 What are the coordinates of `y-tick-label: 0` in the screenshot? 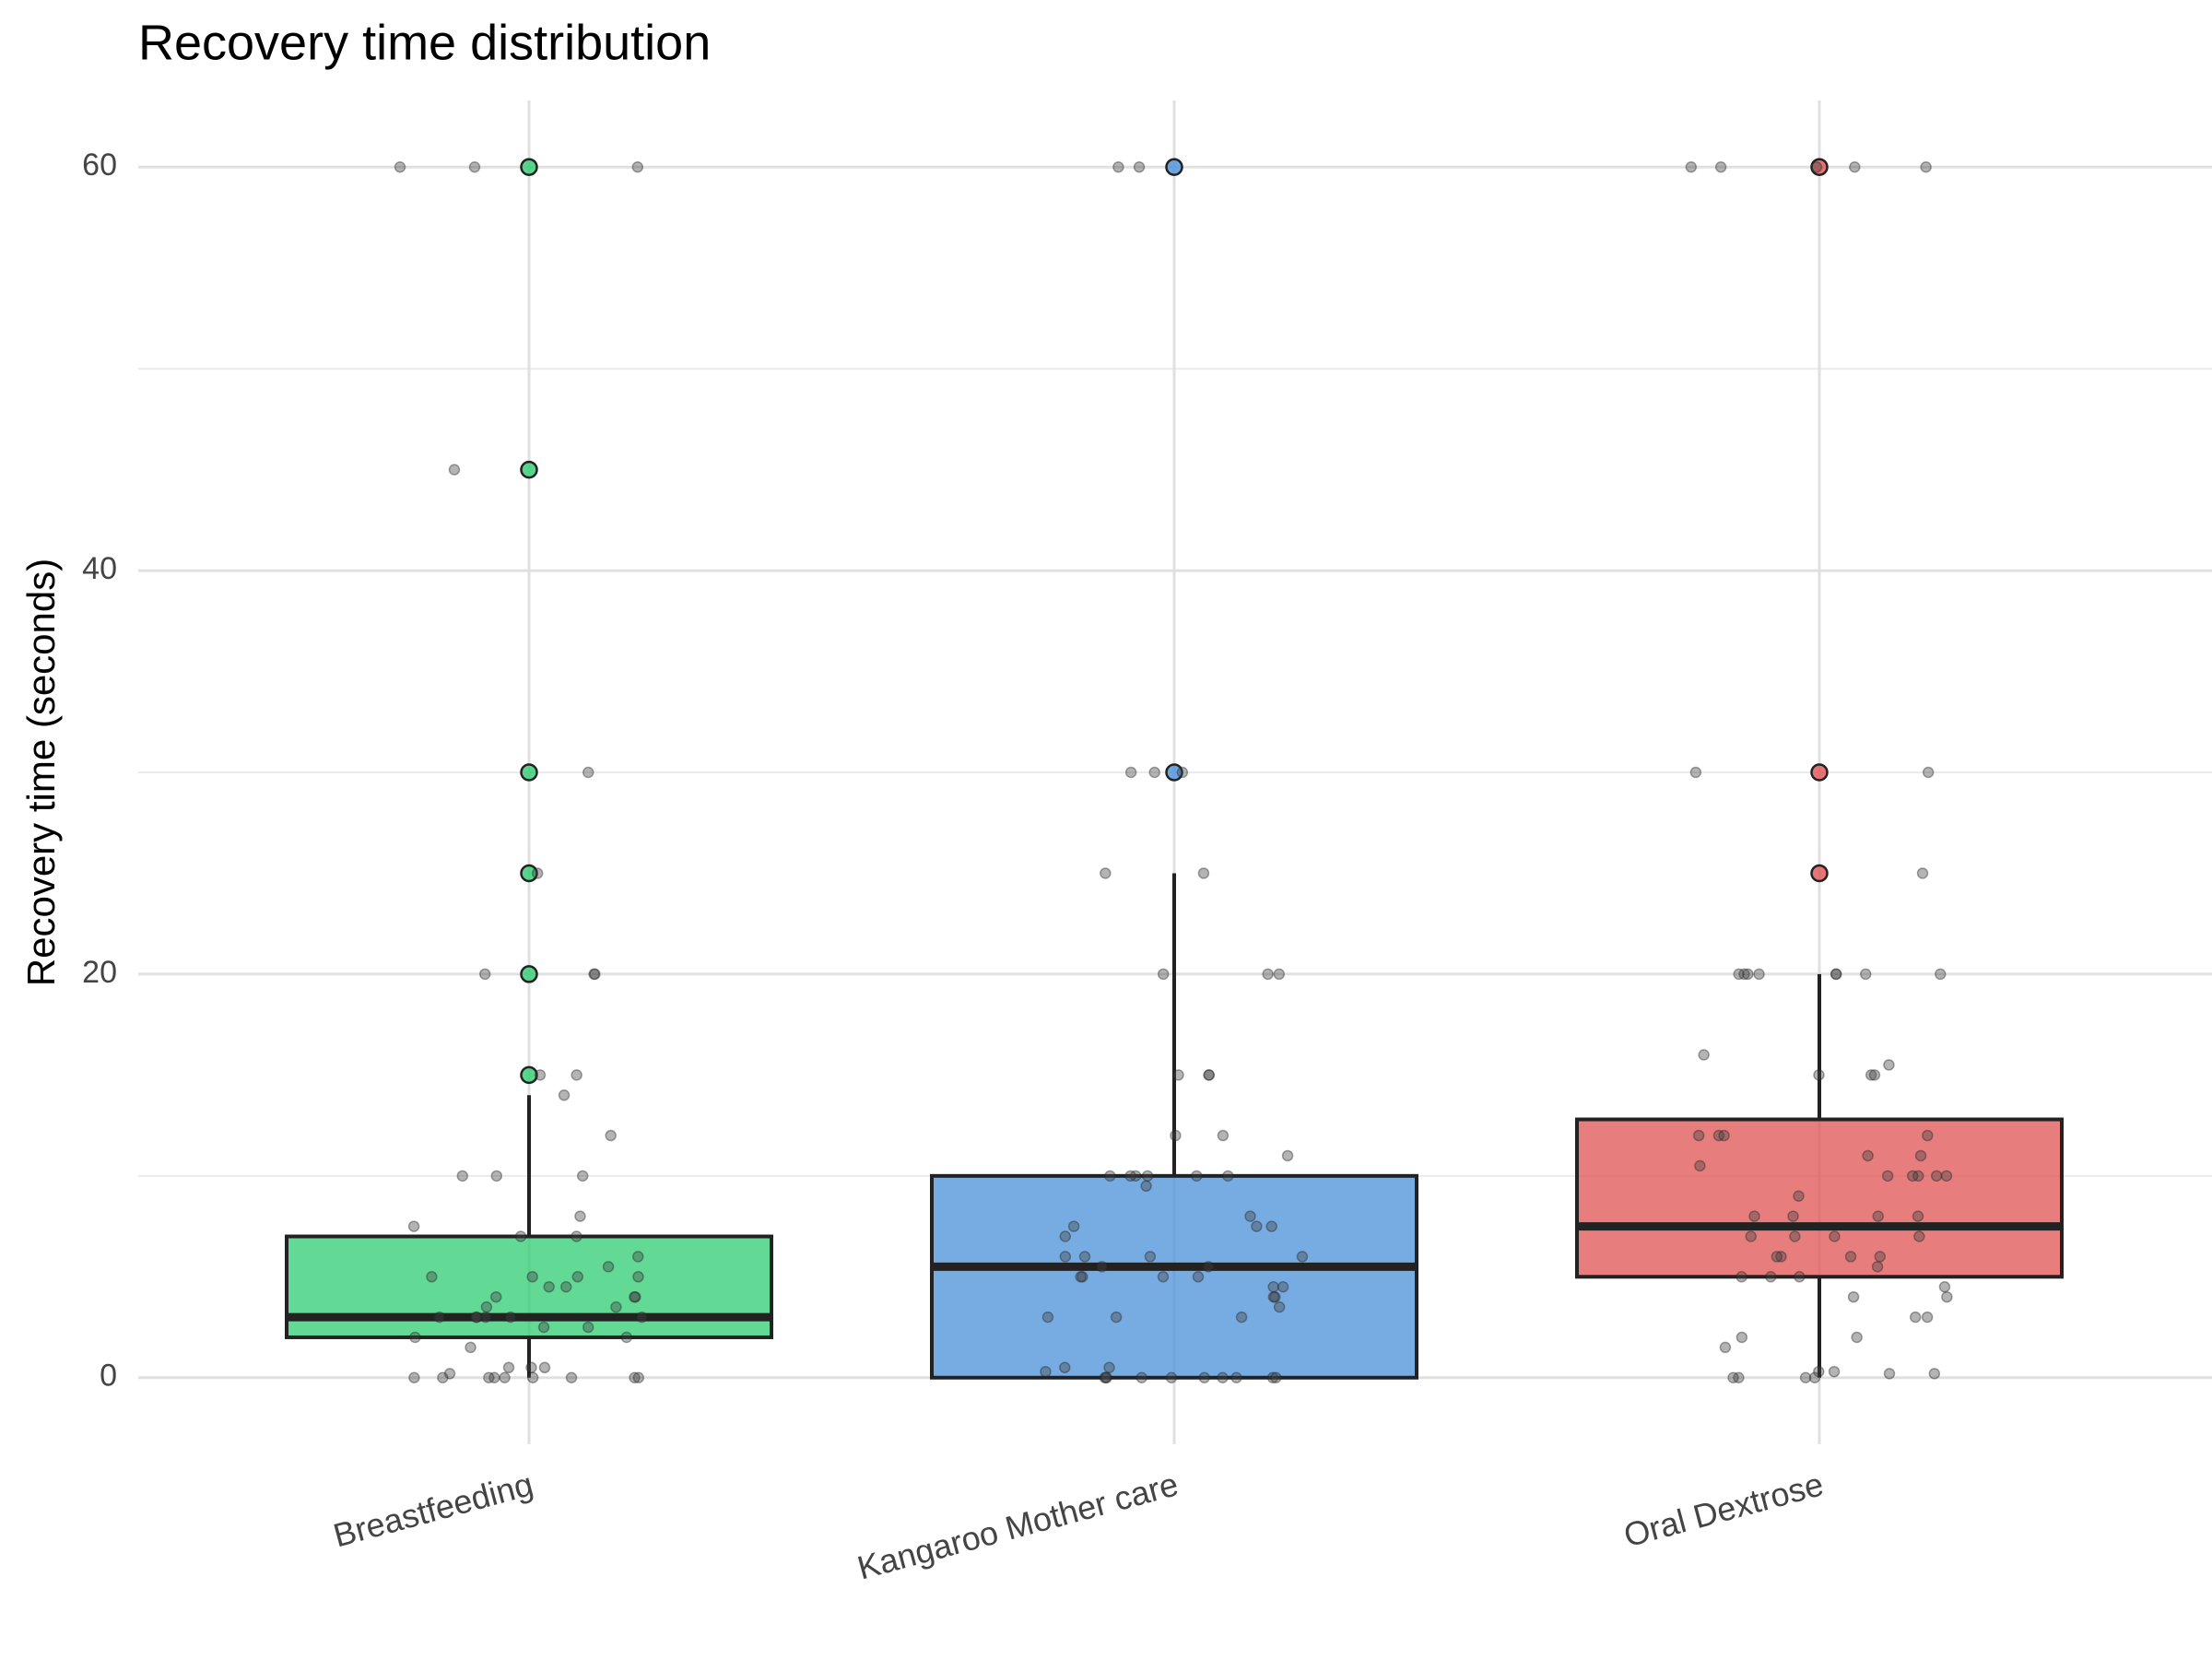 It's located at (108, 1376).